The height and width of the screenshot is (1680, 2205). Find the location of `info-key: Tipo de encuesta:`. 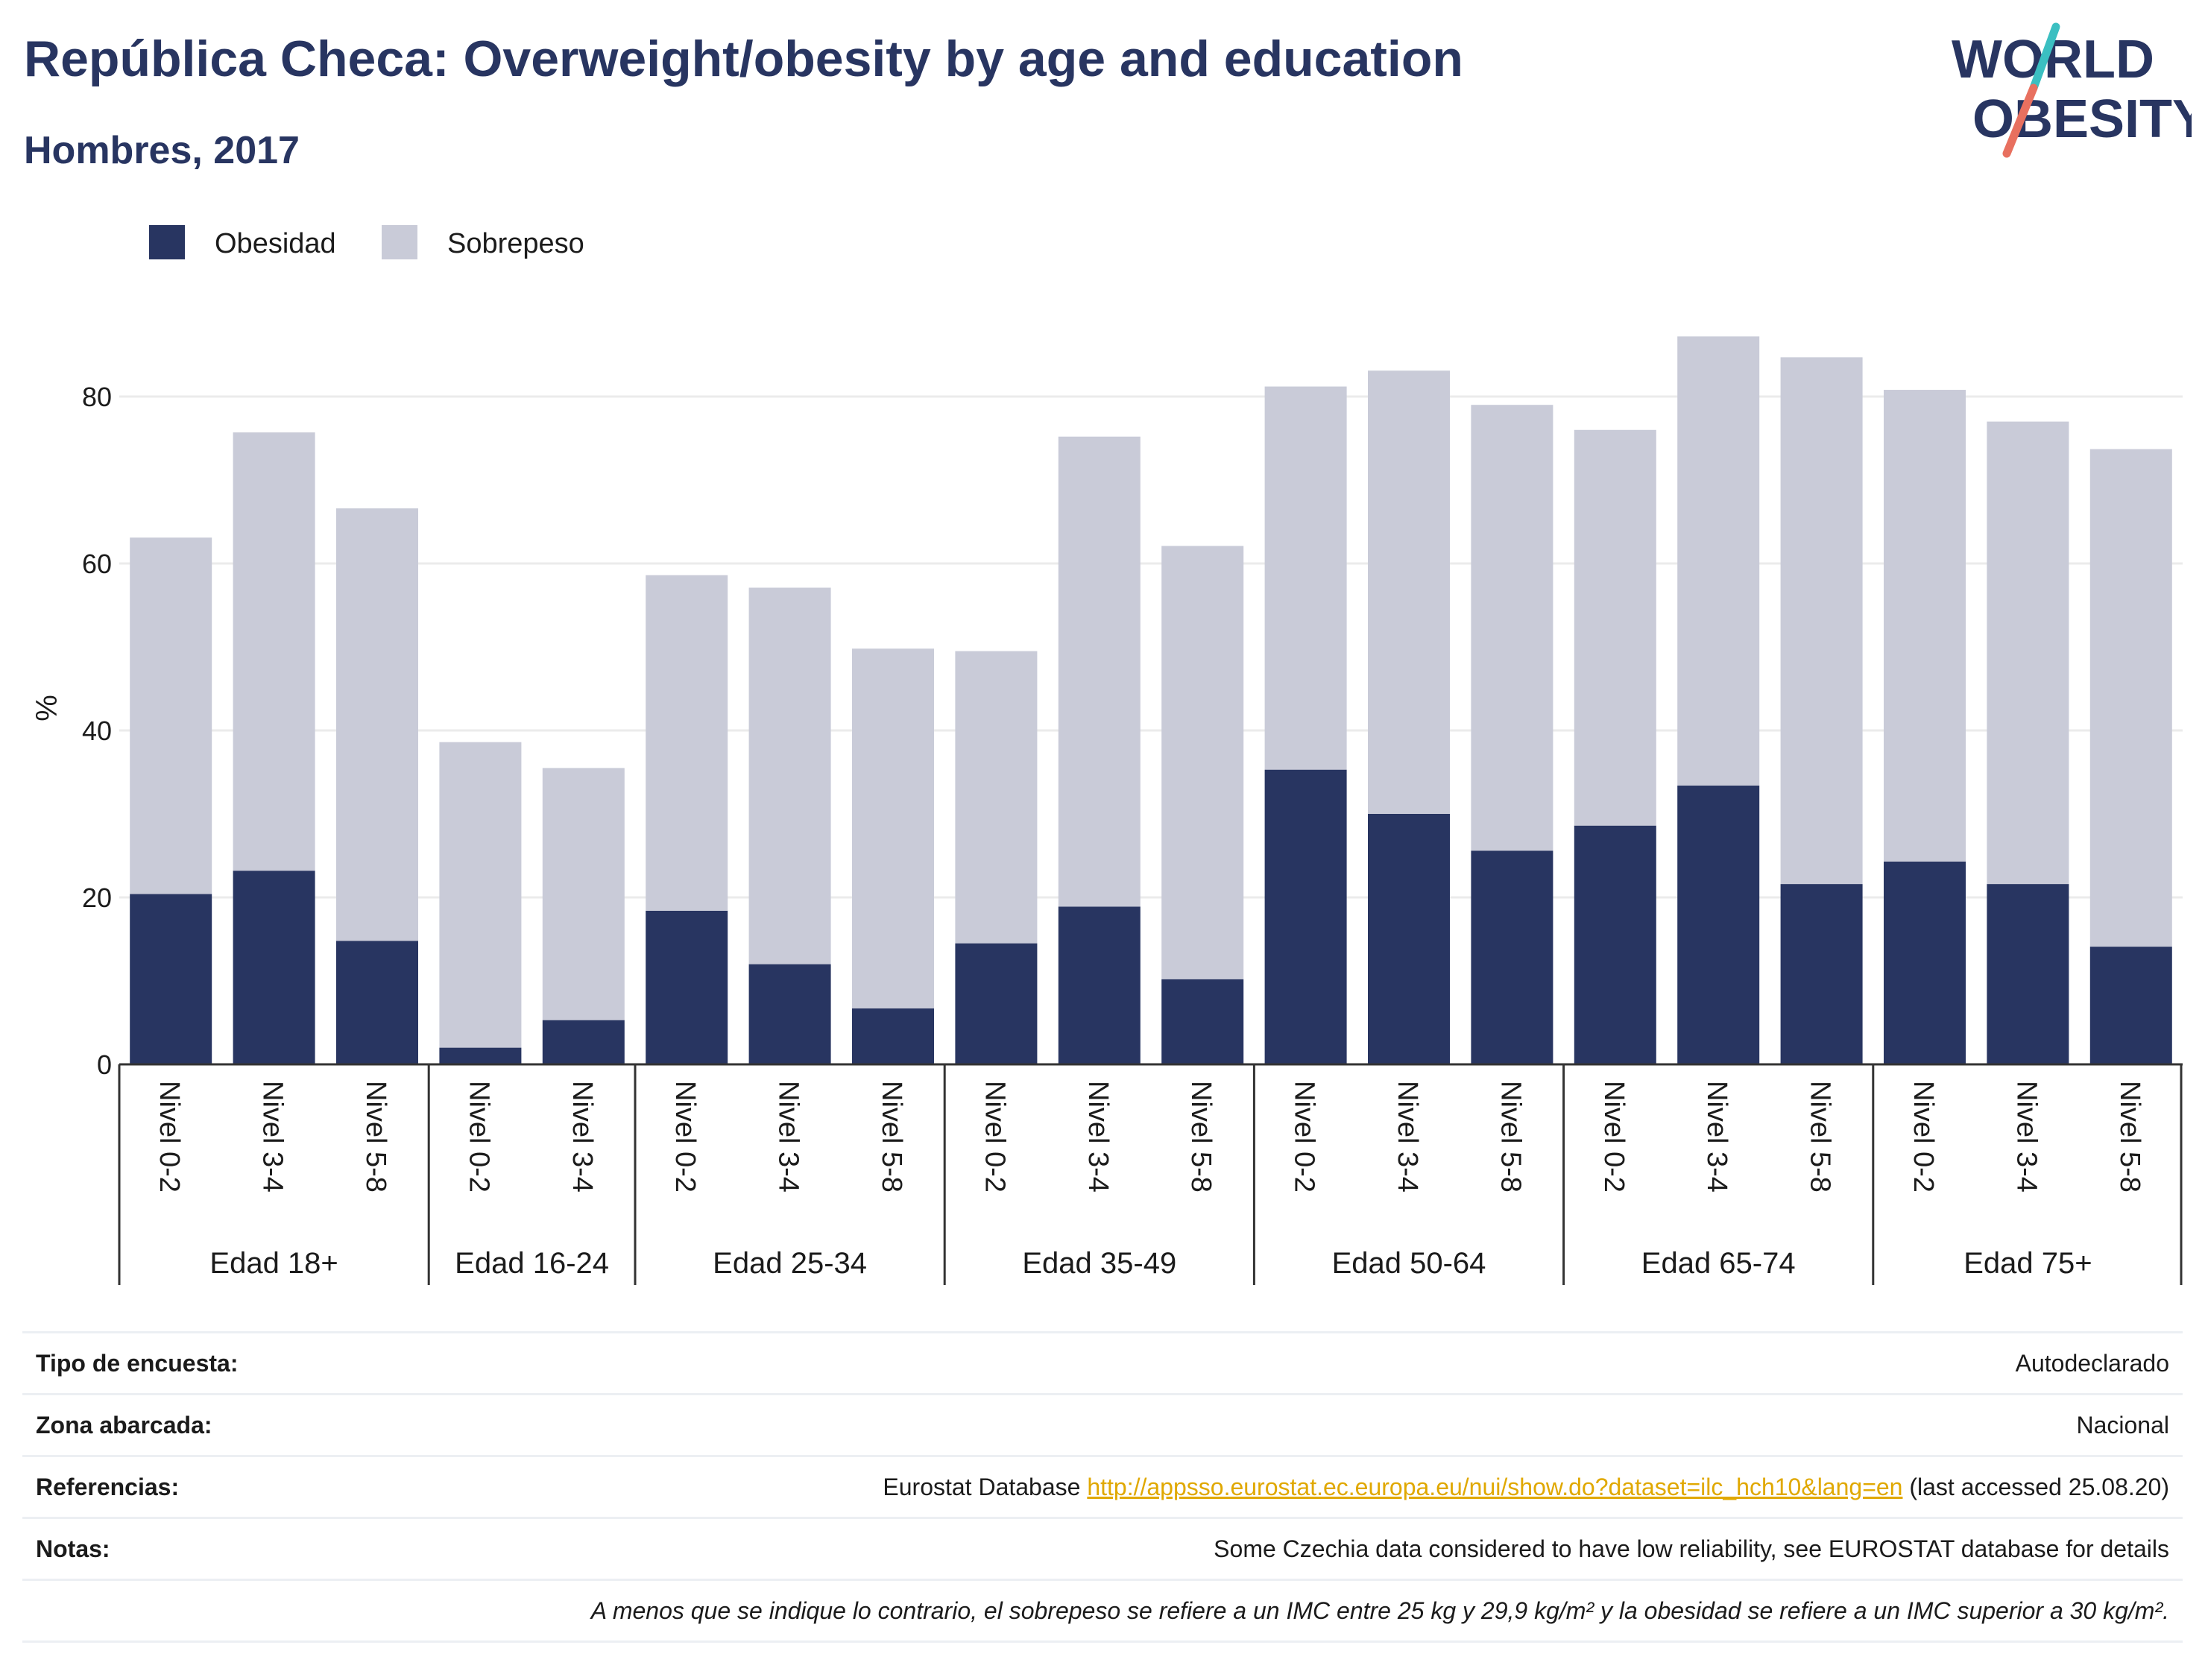

info-key: Tipo de encuesta: is located at coordinates (137, 1363).